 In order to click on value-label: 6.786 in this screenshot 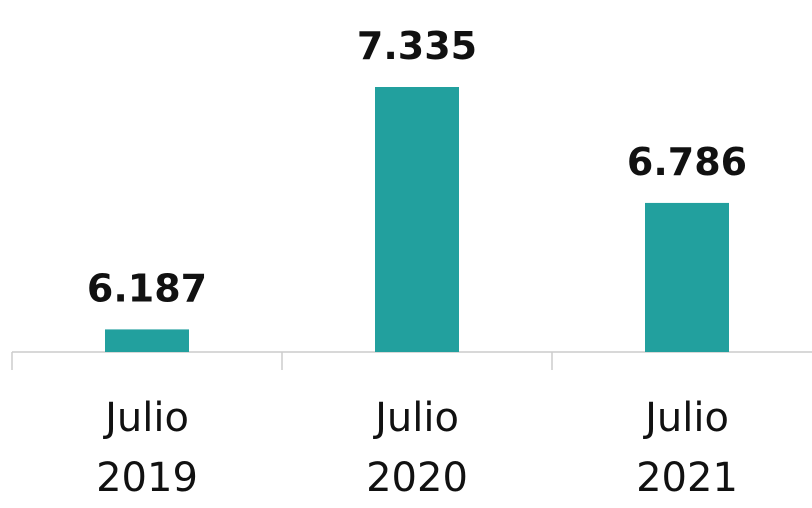, I will do `click(687, 162)`.